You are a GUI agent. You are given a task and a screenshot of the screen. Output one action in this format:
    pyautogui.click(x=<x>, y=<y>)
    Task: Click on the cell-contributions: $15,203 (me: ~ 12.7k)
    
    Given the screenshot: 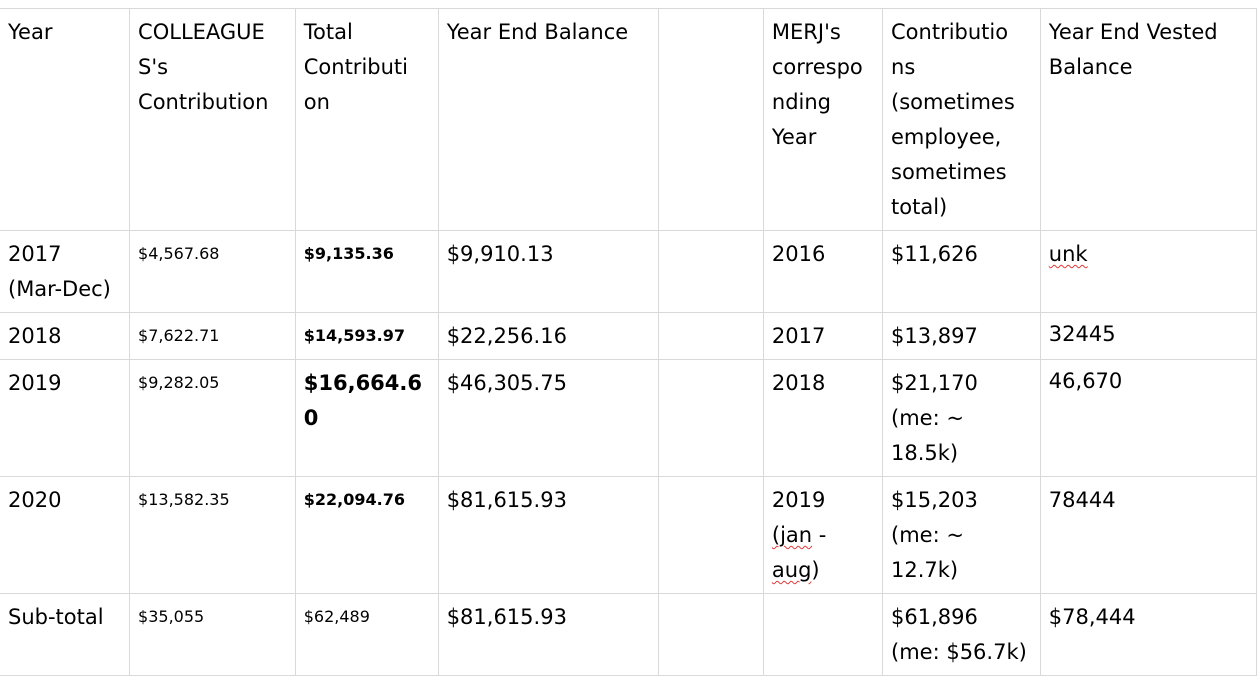 What is the action you would take?
    pyautogui.click(x=961, y=535)
    